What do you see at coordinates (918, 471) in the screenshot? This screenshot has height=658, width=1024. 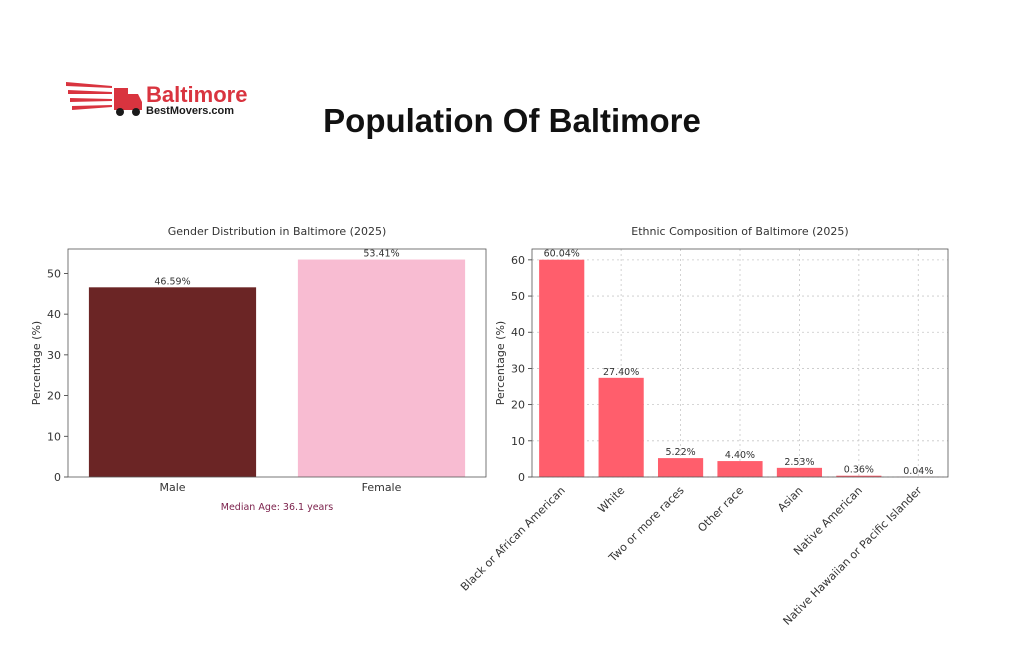 I see `data-label: 0.04%` at bounding box center [918, 471].